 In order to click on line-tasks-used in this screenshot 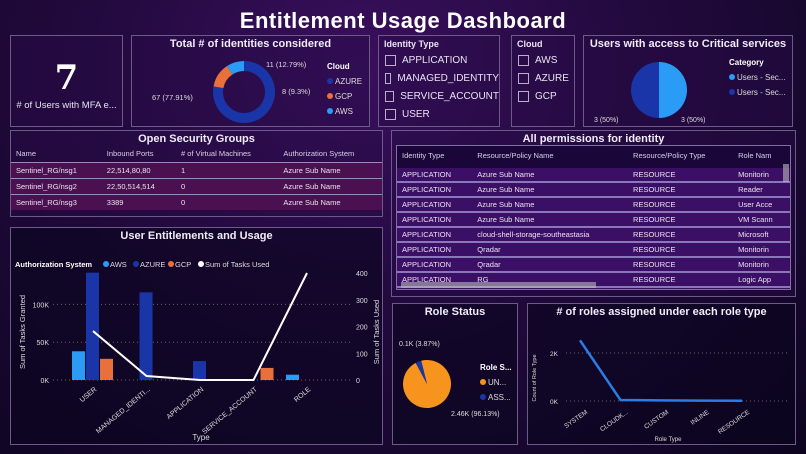, I will do `click(200, 326)`.